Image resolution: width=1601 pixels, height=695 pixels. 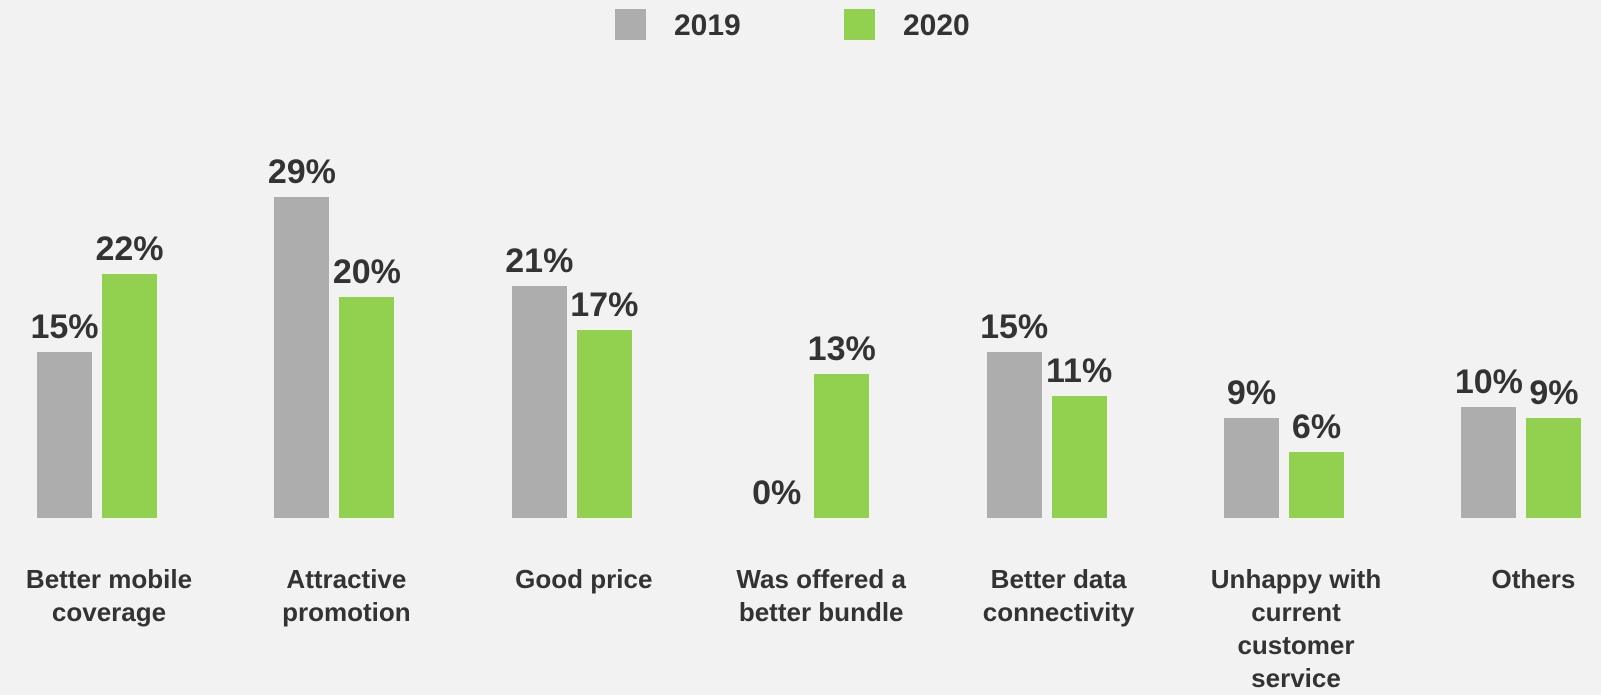 What do you see at coordinates (1488, 382) in the screenshot?
I see `value-label: 10%` at bounding box center [1488, 382].